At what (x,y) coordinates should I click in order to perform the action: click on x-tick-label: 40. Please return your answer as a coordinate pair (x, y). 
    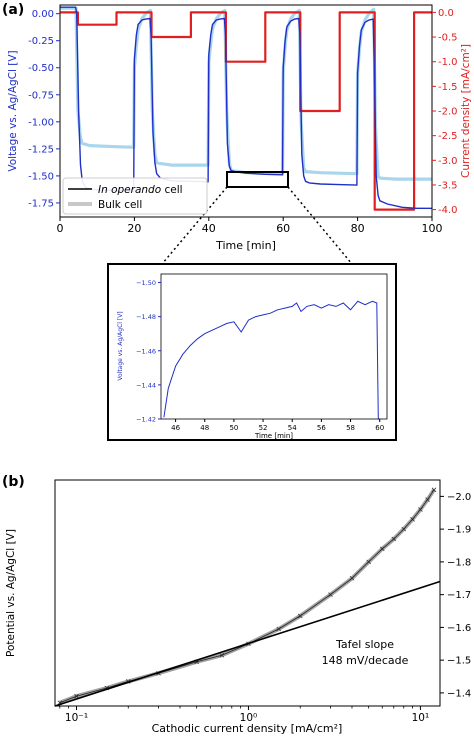
    Looking at the image, I should click on (209, 228).